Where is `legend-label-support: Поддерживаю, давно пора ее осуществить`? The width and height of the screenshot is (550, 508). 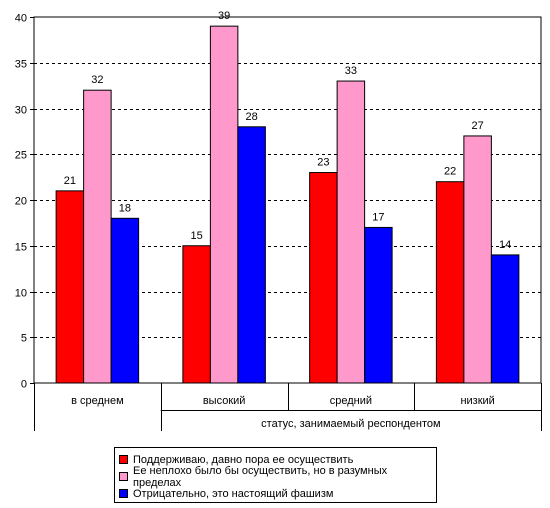 legend-label-support: Поддерживаю, давно пора ее осуществить is located at coordinates (243, 459).